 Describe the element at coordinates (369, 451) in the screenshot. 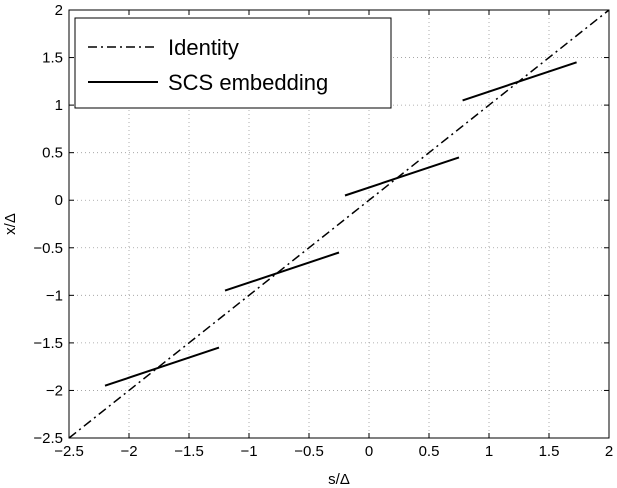

I see `x-tick-label: 0` at that location.